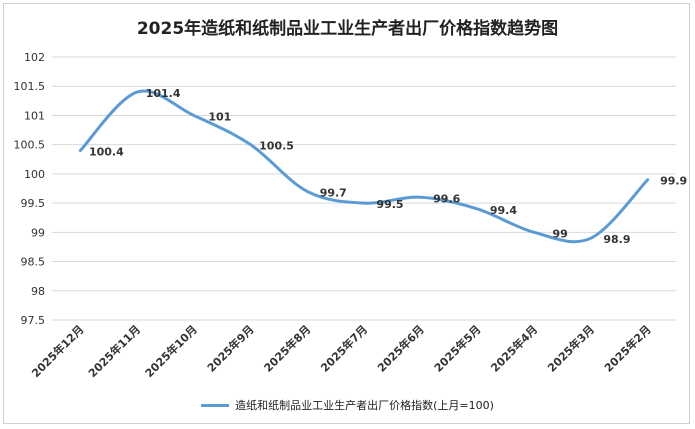 This screenshot has width=695, height=429. I want to click on x-tick-label: 2025年3月, so click(571, 348).